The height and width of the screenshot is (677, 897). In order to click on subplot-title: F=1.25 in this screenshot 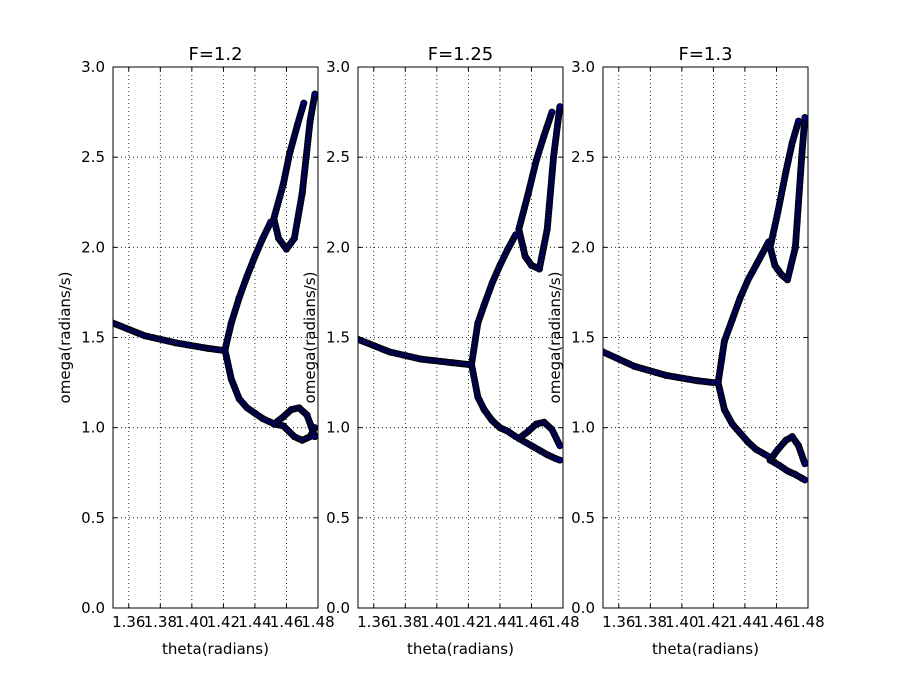, I will do `click(461, 54)`.